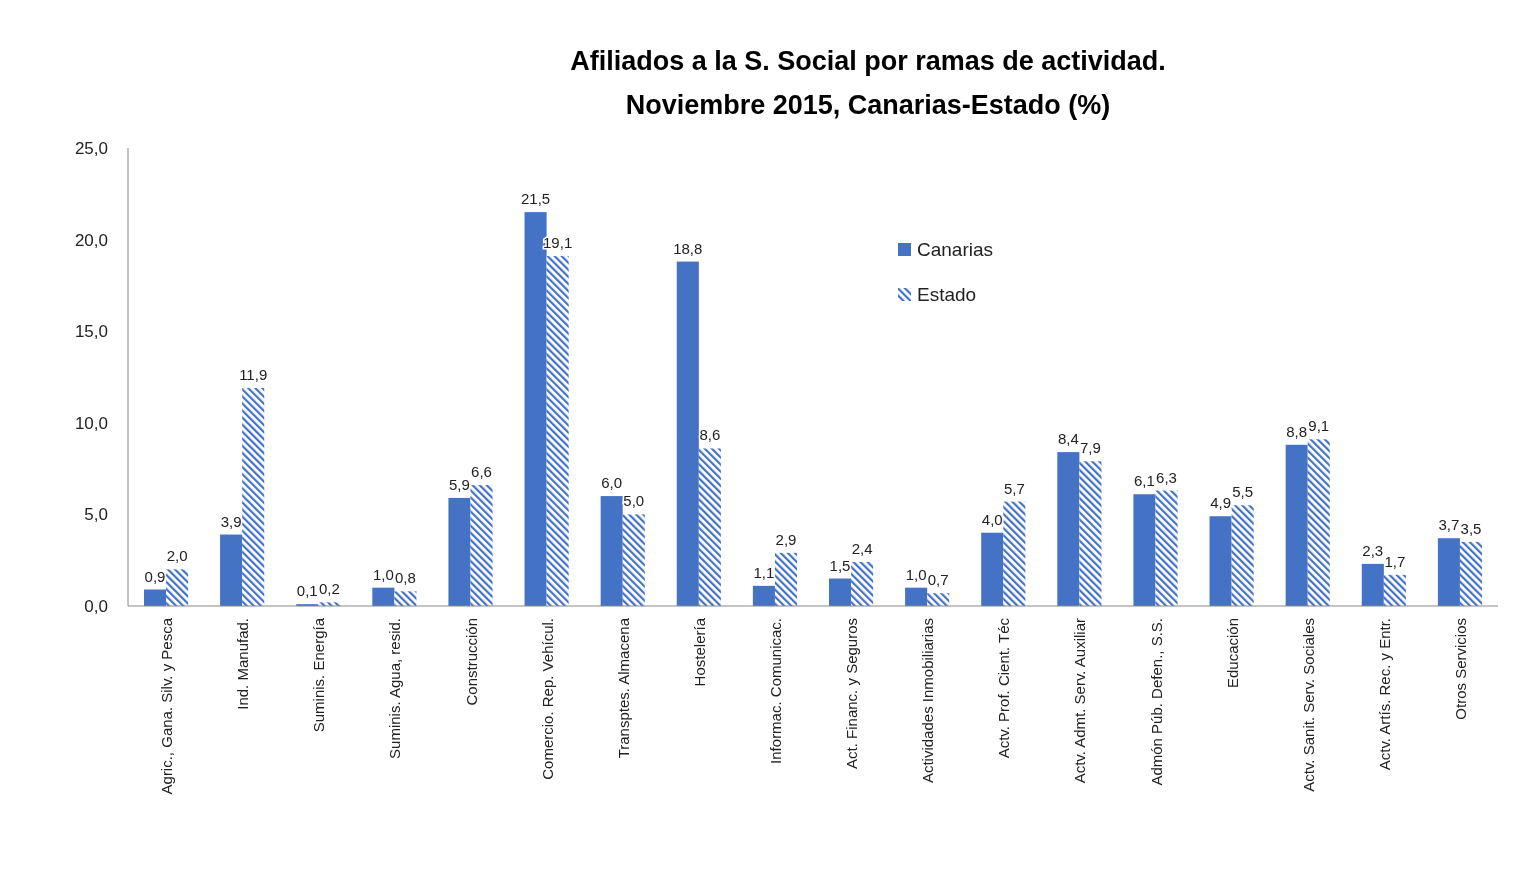 Image resolution: width=1538 pixels, height=876 pixels. What do you see at coordinates (1068, 439) in the screenshot?
I see `data-label: 8,4` at bounding box center [1068, 439].